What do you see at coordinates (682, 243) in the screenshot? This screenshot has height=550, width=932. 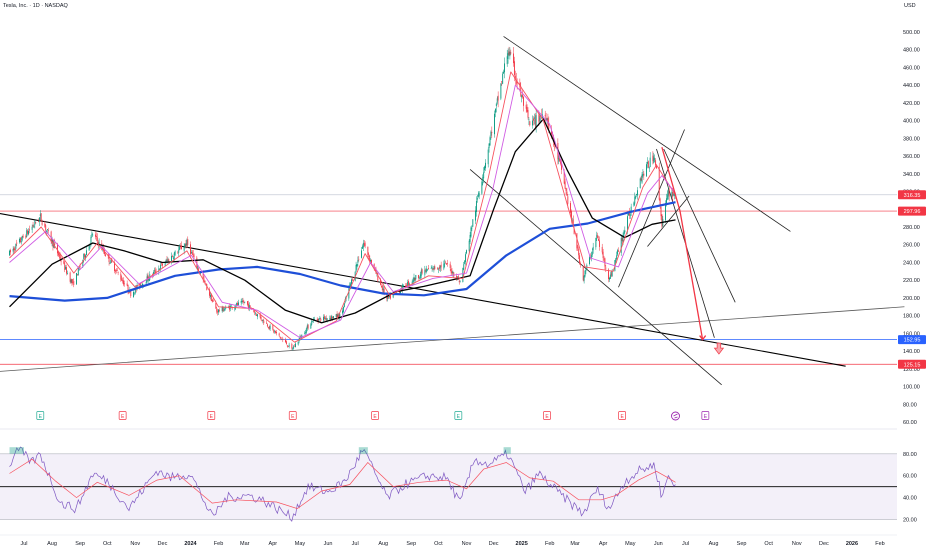 I see `projection-line` at bounding box center [682, 243].